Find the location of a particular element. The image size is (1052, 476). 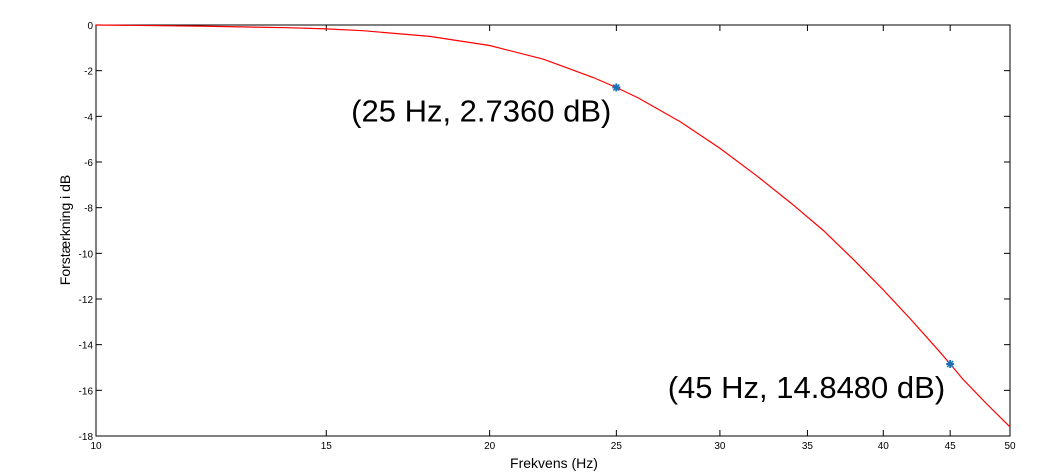

y-tick-label: -2 is located at coordinates (88, 72).